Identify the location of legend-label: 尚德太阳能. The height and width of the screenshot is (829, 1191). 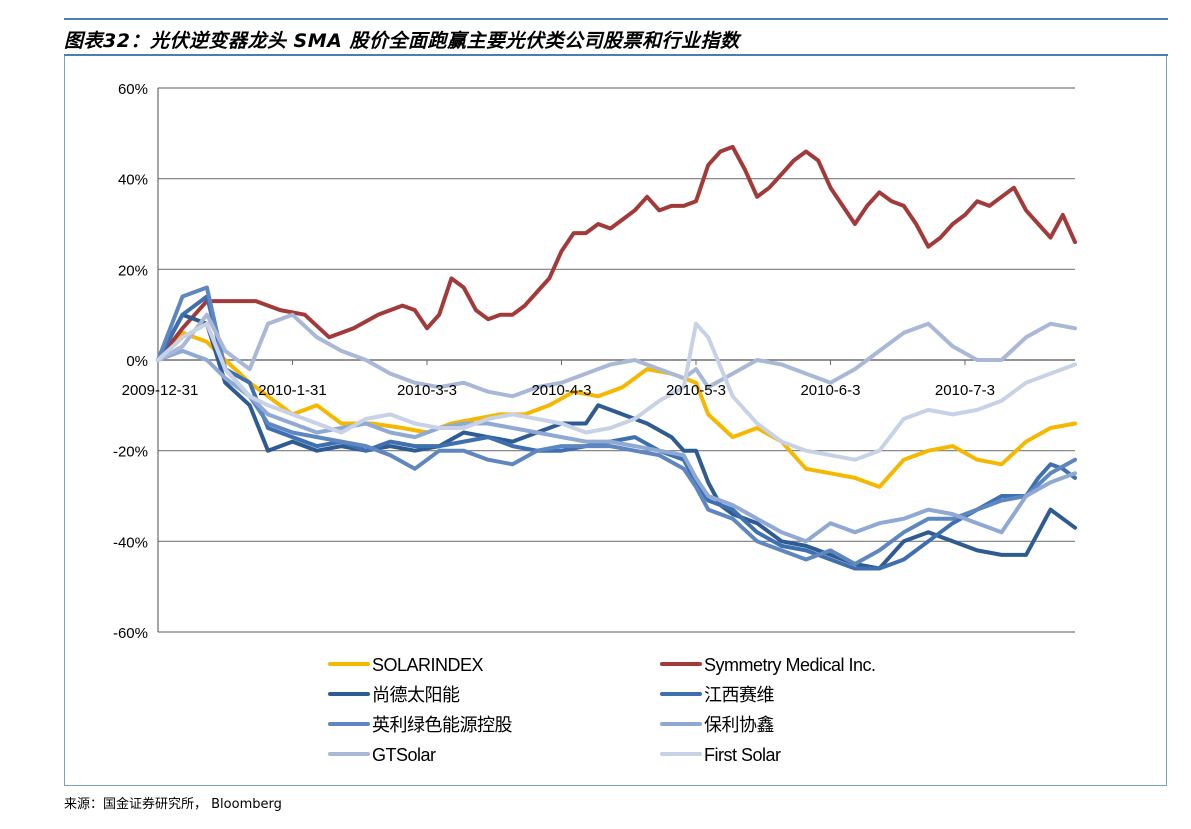
(416, 695).